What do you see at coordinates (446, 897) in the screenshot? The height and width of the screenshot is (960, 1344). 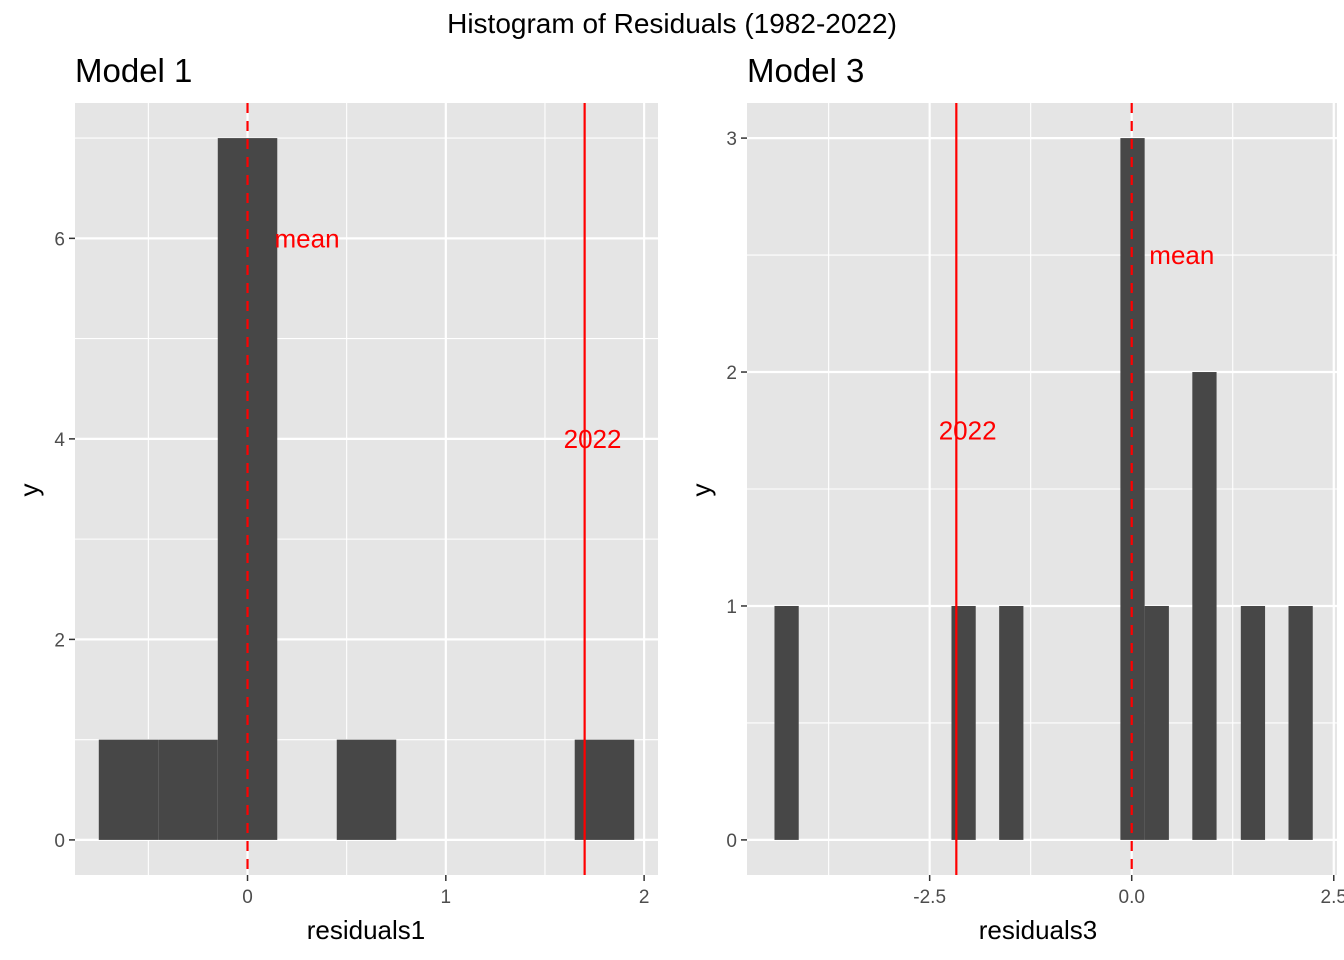 I see `x-tick-label: 1` at bounding box center [446, 897].